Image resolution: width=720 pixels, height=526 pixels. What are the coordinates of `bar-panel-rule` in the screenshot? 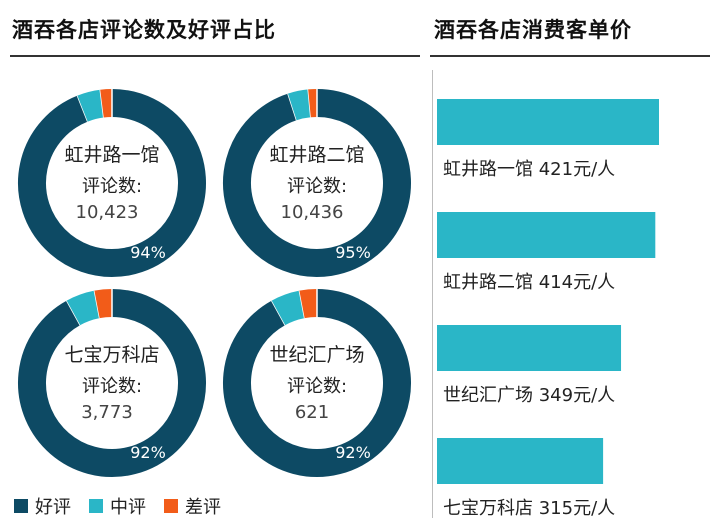 It's located at (570, 56).